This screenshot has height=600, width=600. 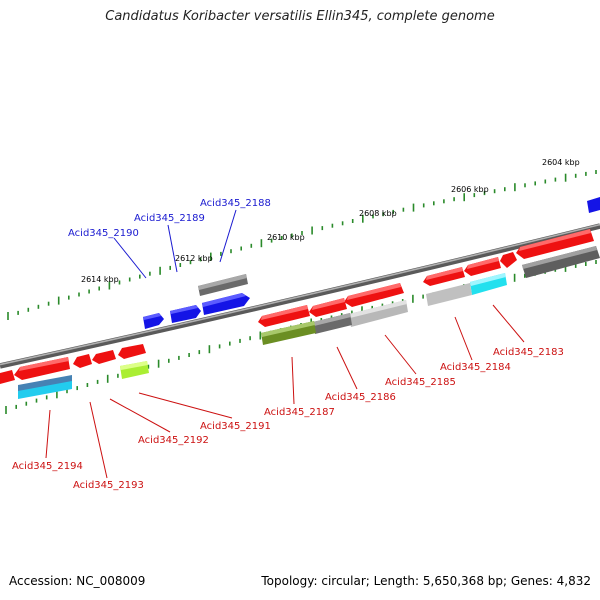 What do you see at coordinates (45, 390) in the screenshot?
I see `gene-feature-cyan-left` at bounding box center [45, 390].